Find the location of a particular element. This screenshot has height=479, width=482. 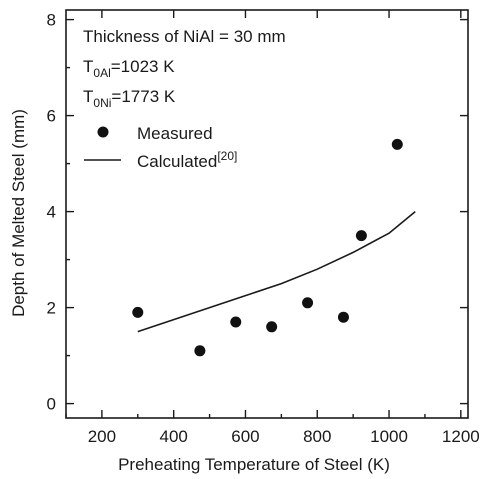

legend-calculated-superscript: [20] is located at coordinates (227, 156).